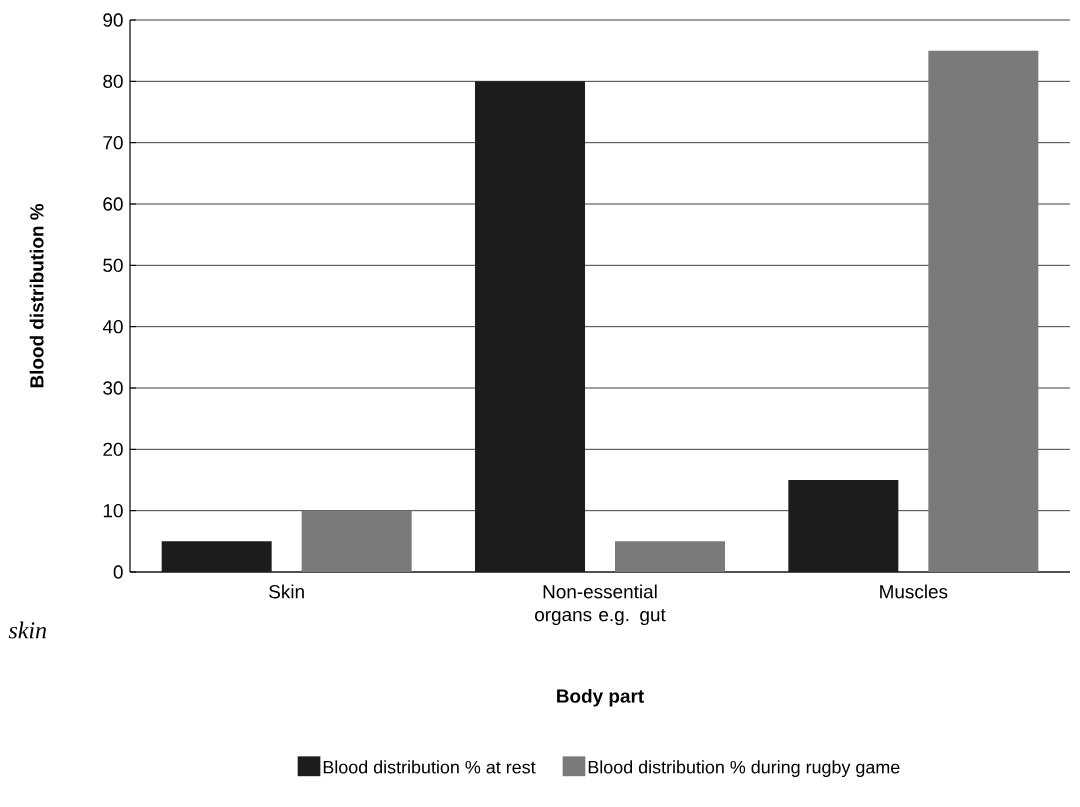 The image size is (1080, 807). What do you see at coordinates (113, 449) in the screenshot?
I see `y-tick-label: 20` at bounding box center [113, 449].